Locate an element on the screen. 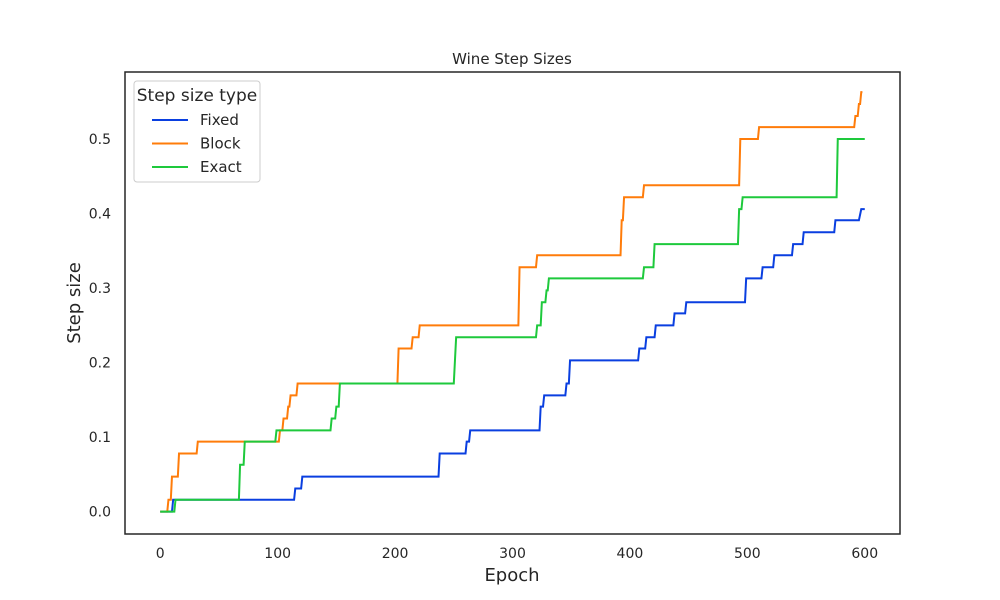 Image resolution: width=1000 pixels, height=600 pixels. legend-entries: Fixed Block Exact is located at coordinates (197, 143).